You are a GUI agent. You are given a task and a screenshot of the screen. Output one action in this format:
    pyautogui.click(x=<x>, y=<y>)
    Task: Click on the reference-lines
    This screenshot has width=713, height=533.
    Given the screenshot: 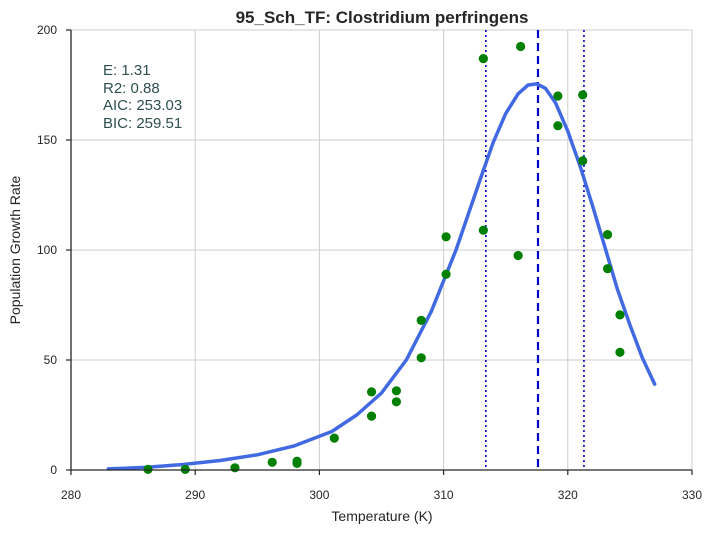 What is the action you would take?
    pyautogui.click(x=535, y=250)
    